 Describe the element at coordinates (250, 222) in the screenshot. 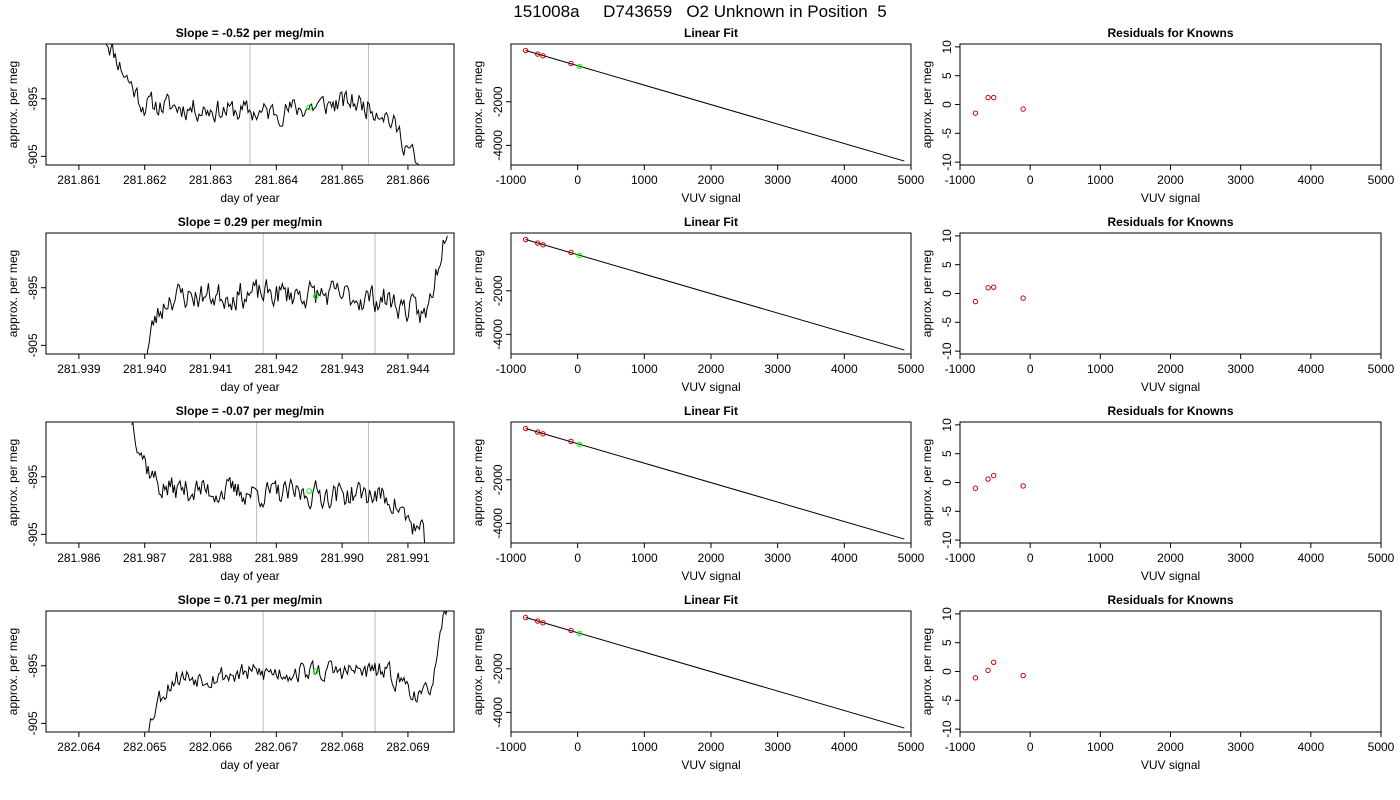

I see `panel-title: Slope = 0.29 per meg/min` at that location.